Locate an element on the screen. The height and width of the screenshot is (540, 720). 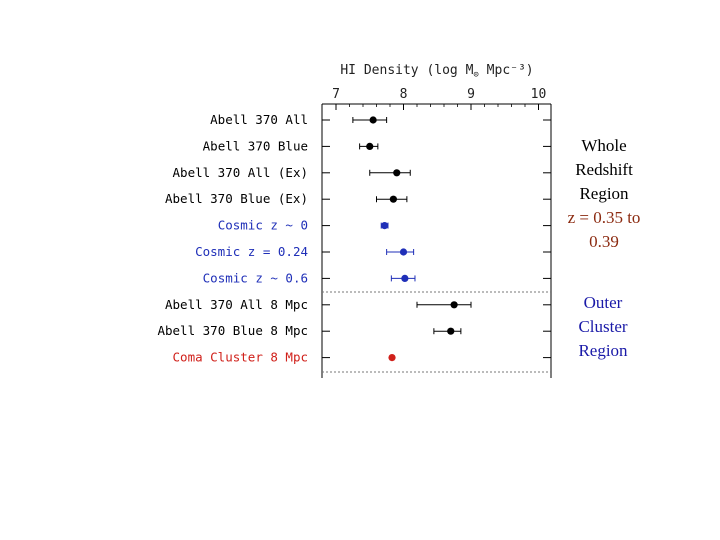
row-label: Abell 370 All (Ex) is located at coordinates (240, 172).